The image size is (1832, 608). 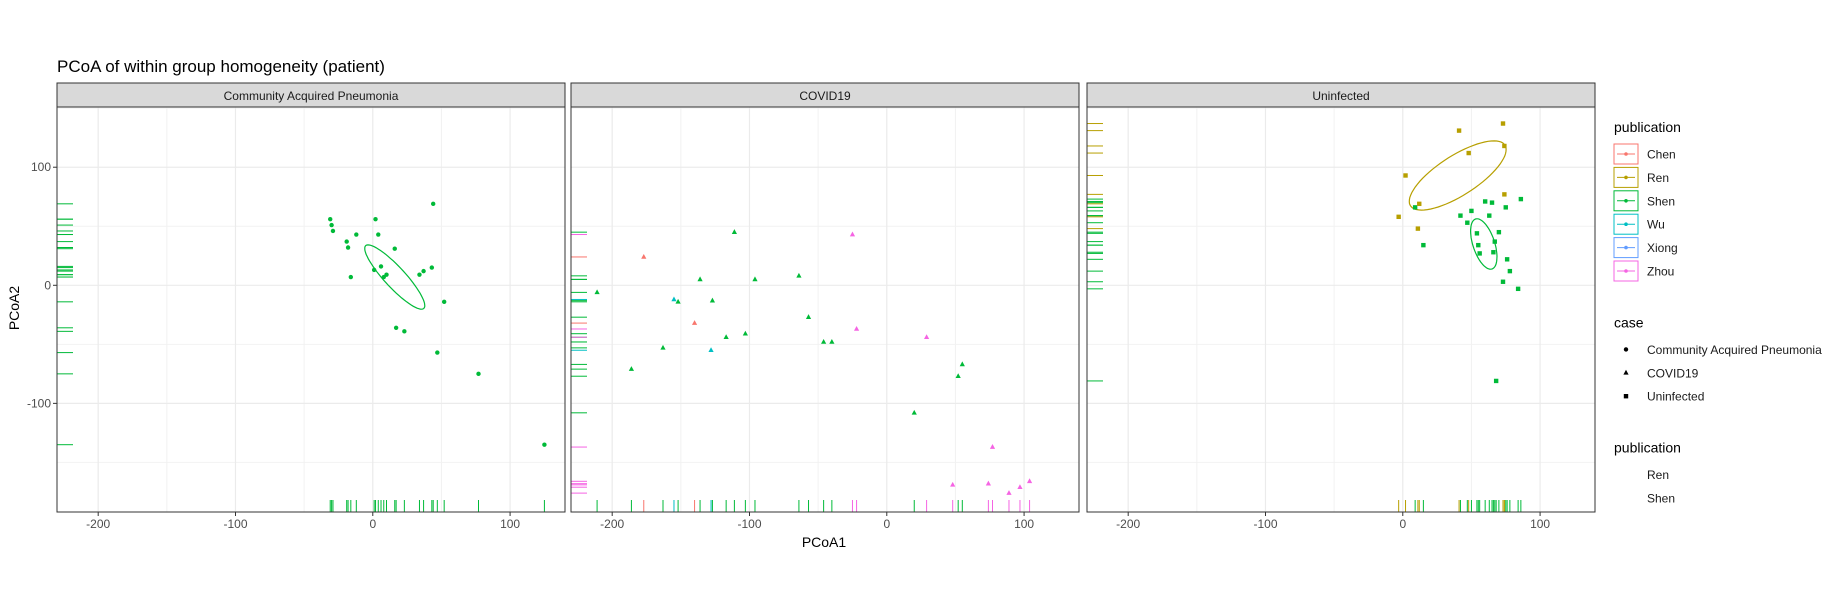 I want to click on legend-entry-xiong: Xiong, so click(x=1645, y=248).